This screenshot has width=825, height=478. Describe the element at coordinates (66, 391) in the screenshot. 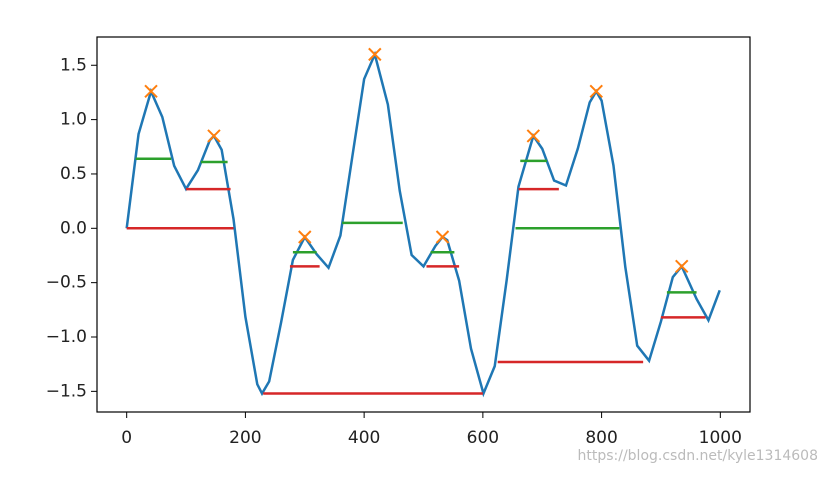

I see `y-tick-label: −1.5` at that location.